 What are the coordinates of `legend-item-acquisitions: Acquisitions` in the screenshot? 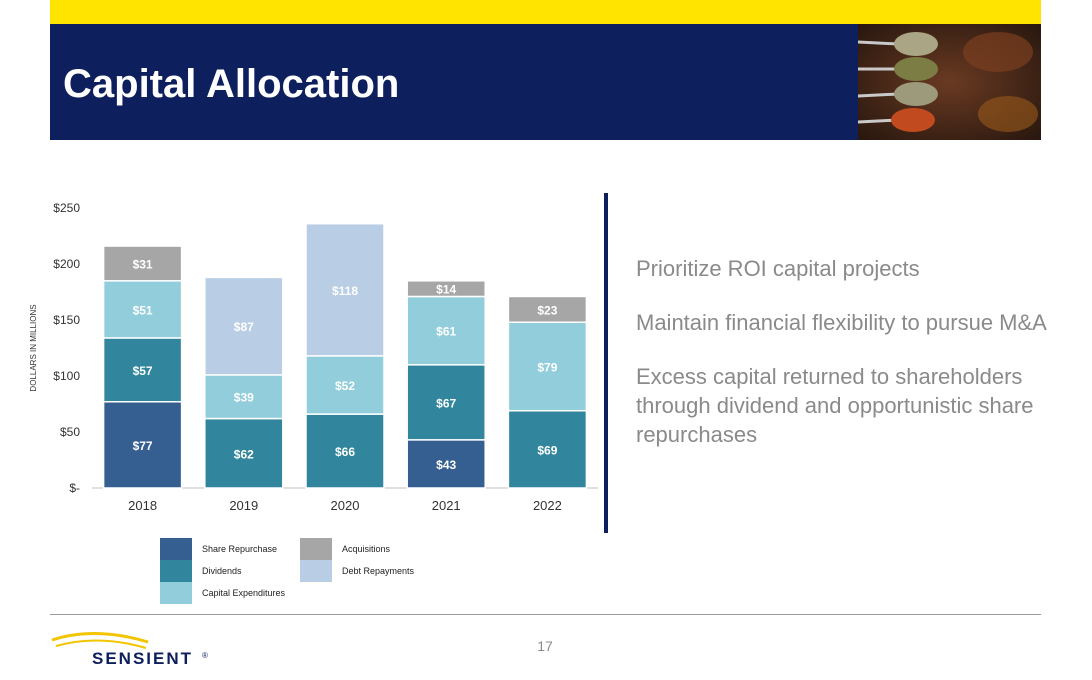 It's located at (345, 549).